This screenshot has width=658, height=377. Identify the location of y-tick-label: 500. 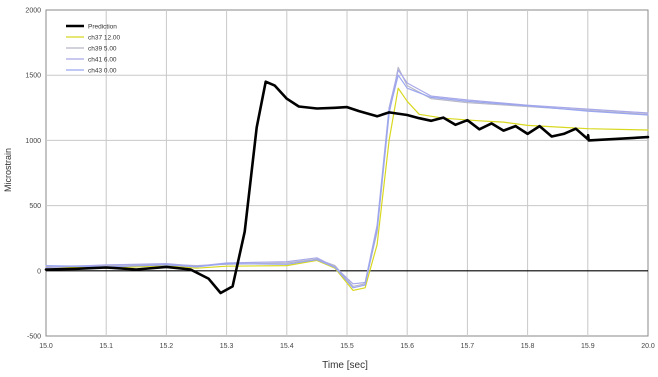
(35, 206).